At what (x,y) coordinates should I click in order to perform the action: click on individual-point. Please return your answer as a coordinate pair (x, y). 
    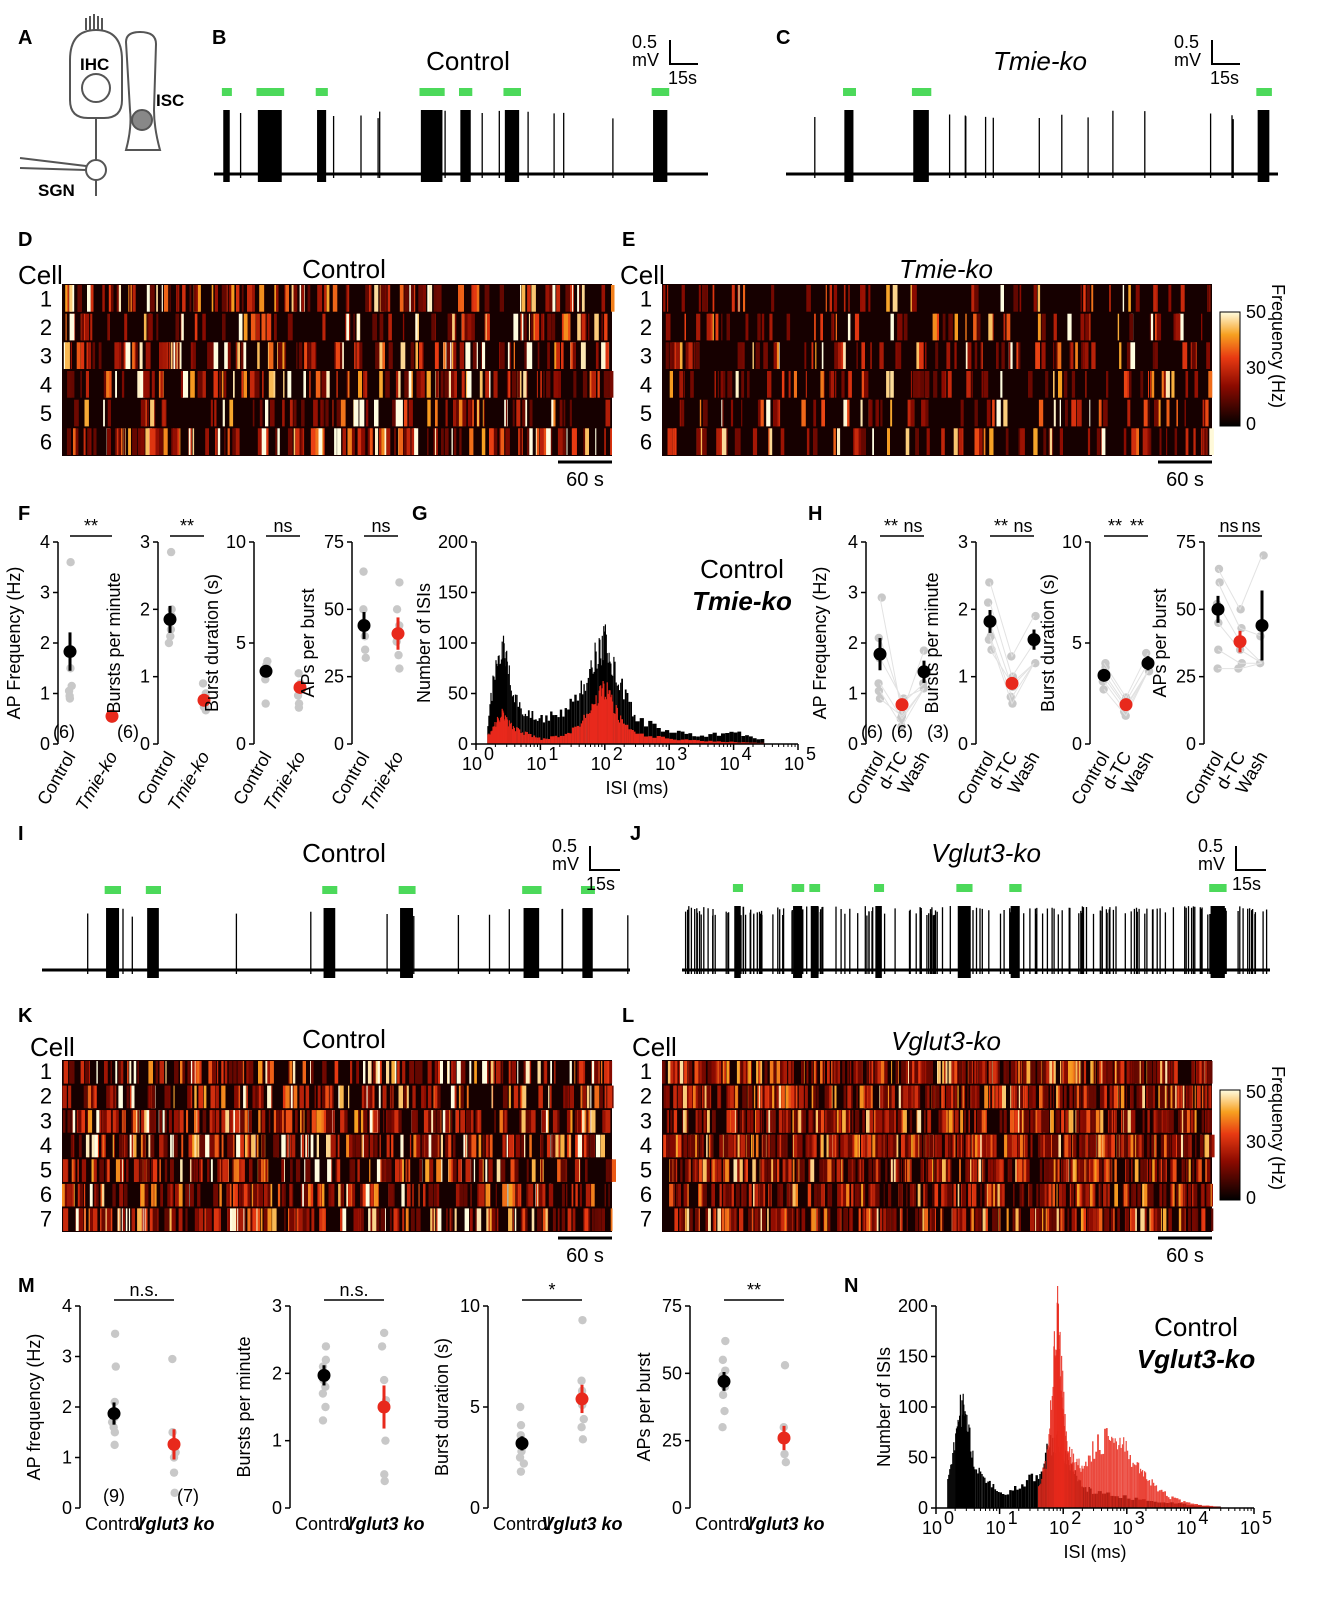
    Looking at the image, I should click on (398, 655).